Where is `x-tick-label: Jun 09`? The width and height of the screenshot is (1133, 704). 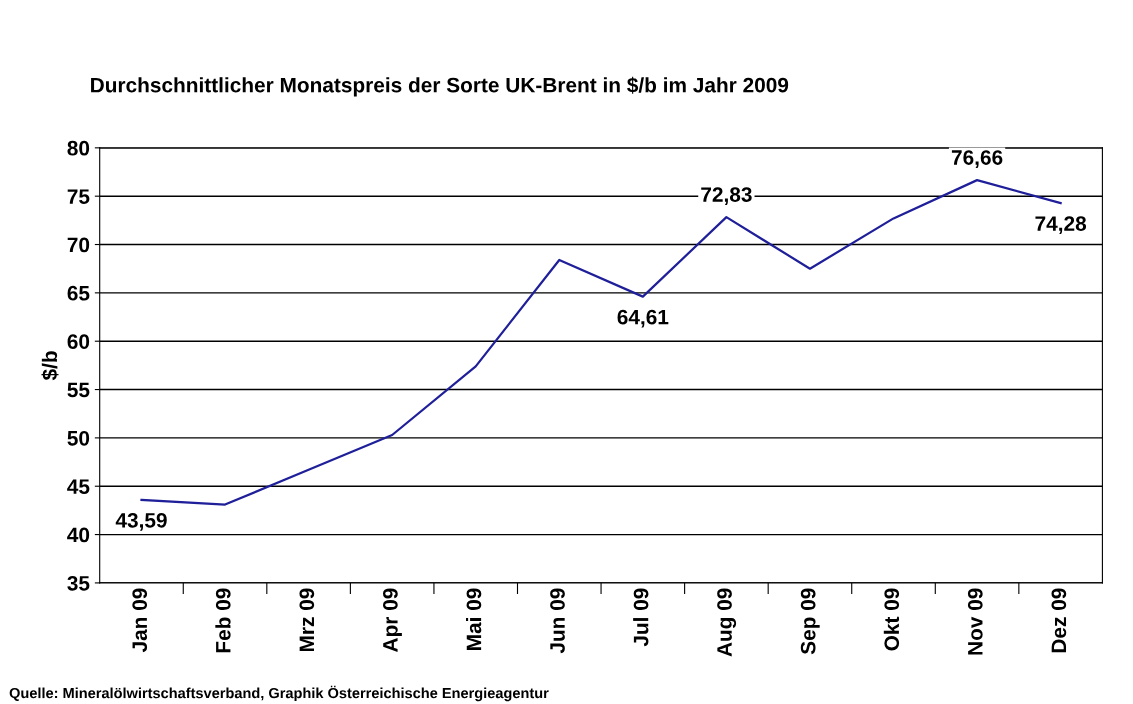
x-tick-label: Jun 09 is located at coordinates (557, 621).